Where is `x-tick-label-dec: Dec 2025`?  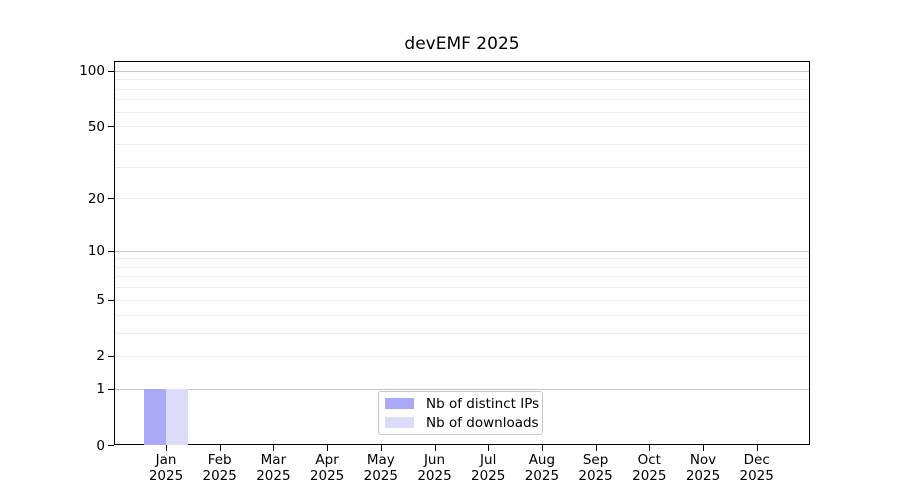 x-tick-label-dec: Dec 2025 is located at coordinates (756, 468).